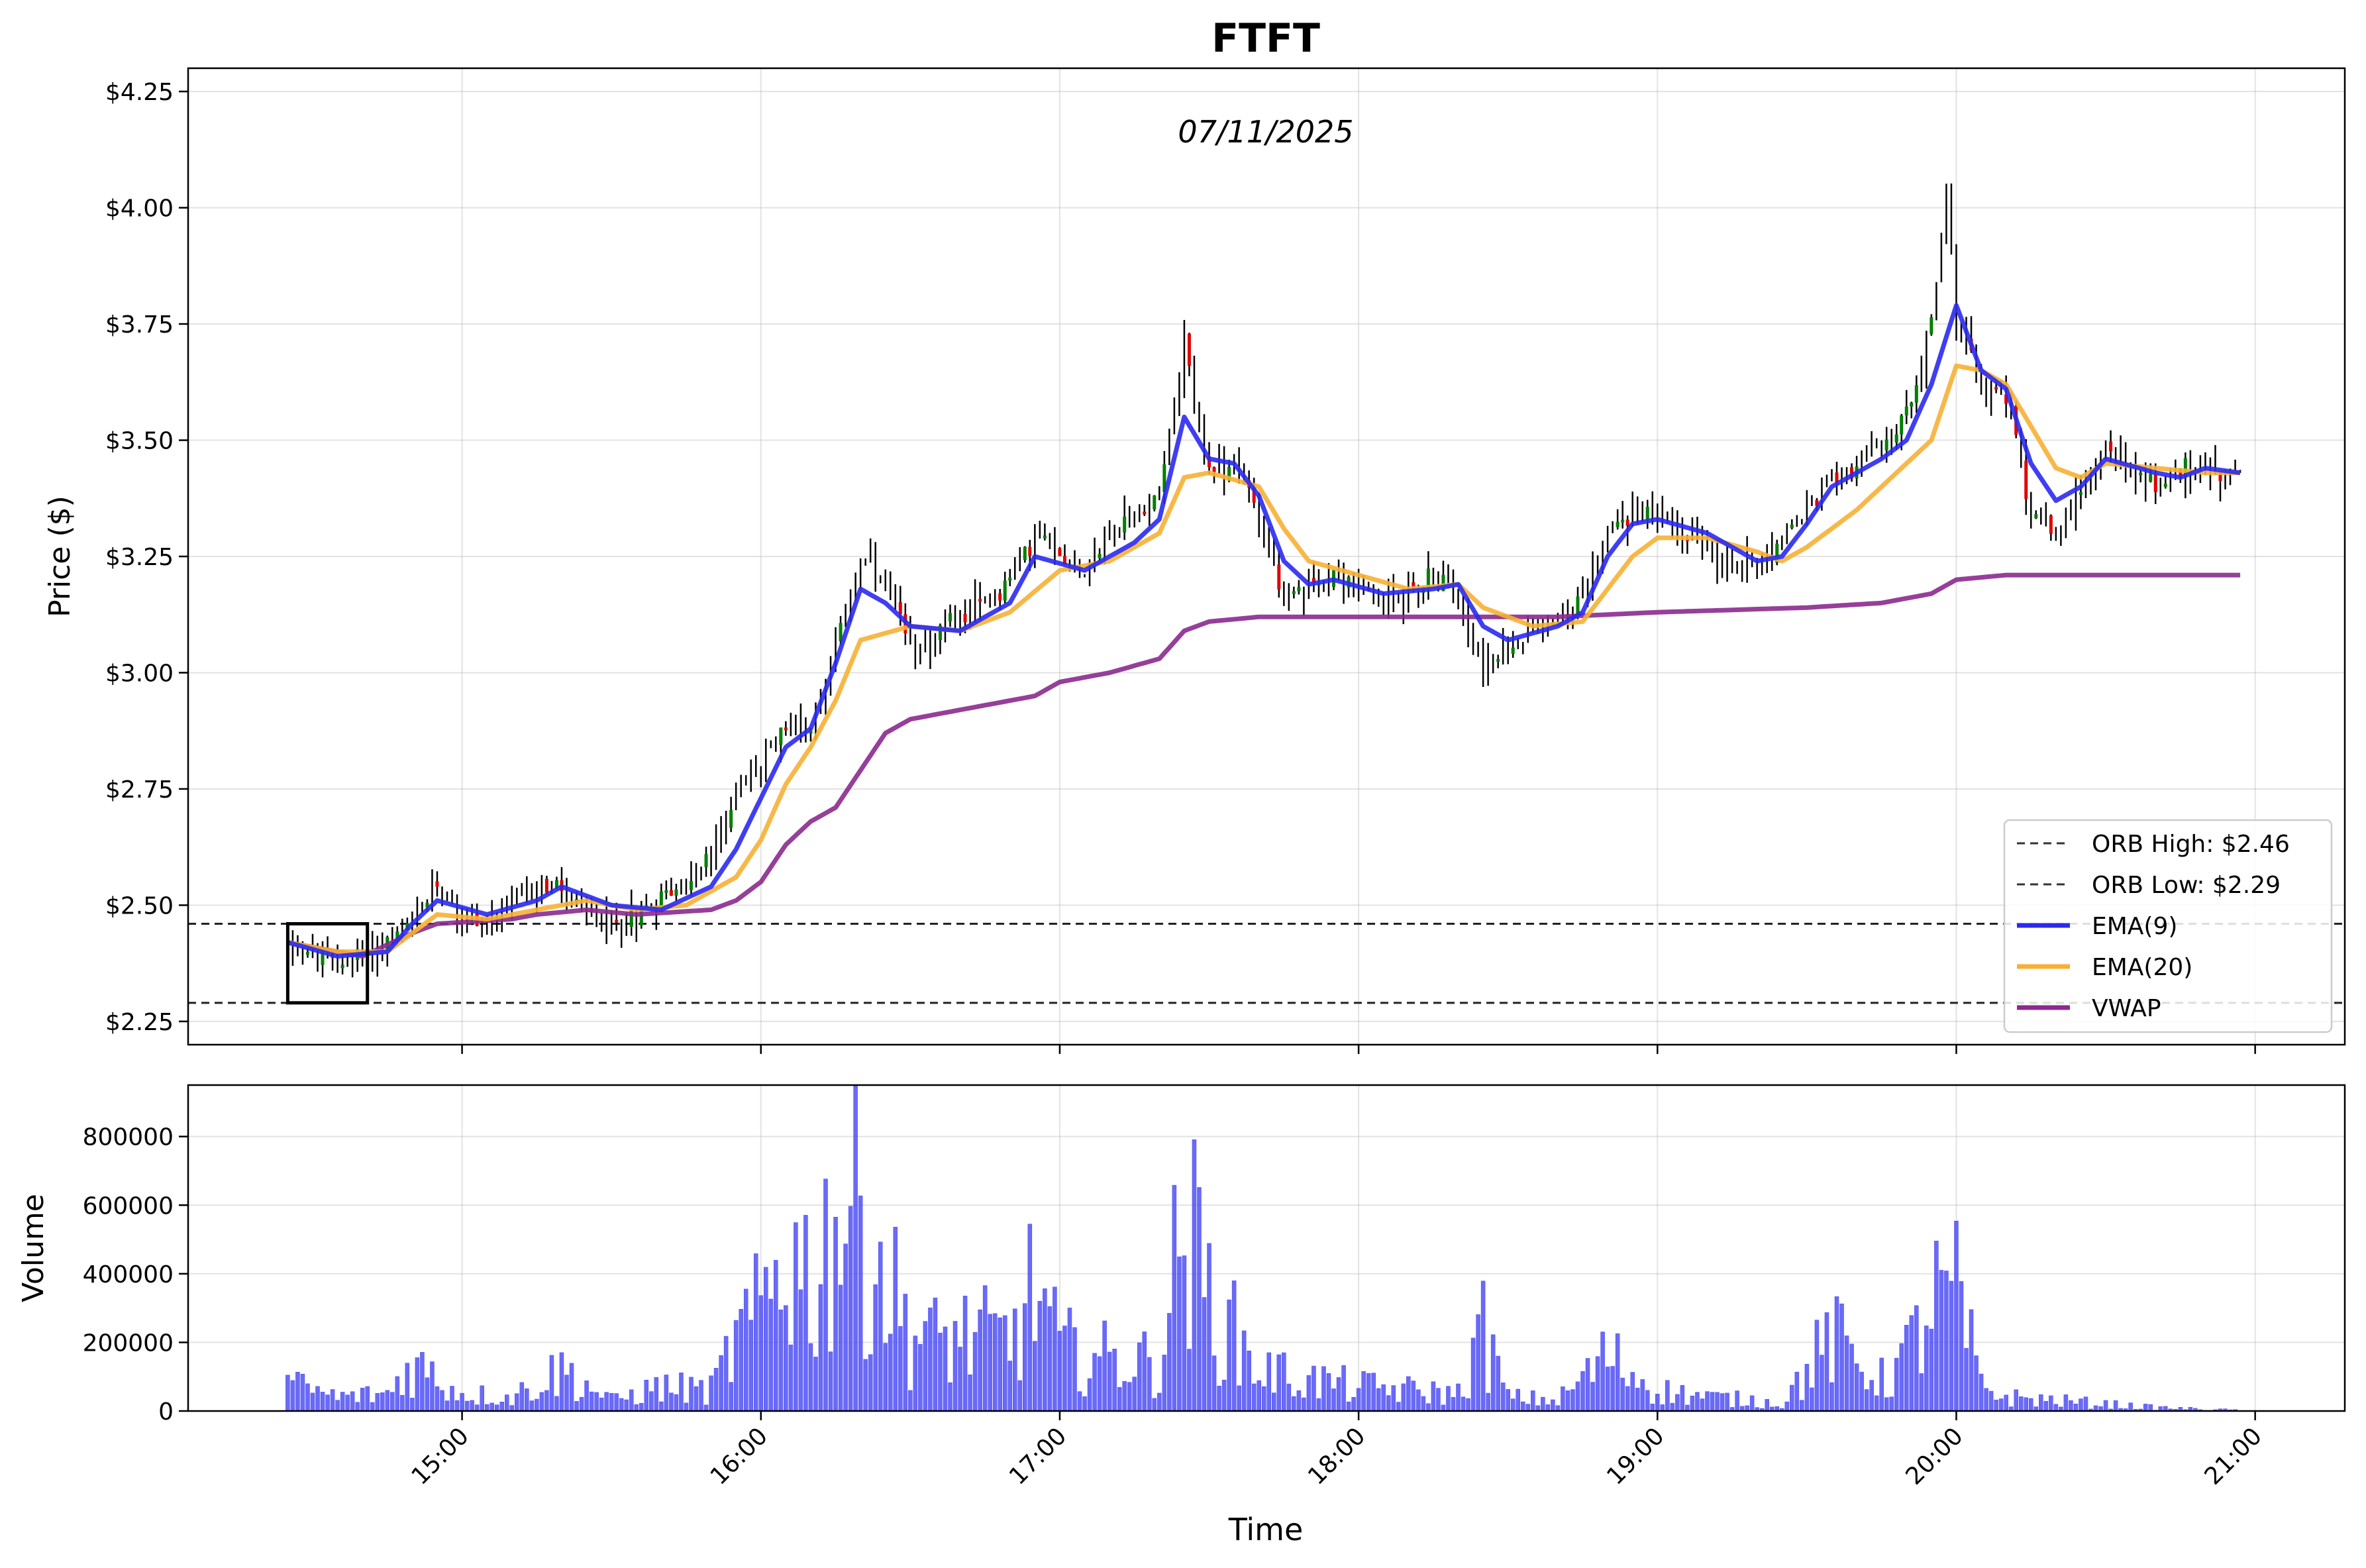 The image size is (2366, 1568). I want to click on orb-lines, so click(1266, 964).